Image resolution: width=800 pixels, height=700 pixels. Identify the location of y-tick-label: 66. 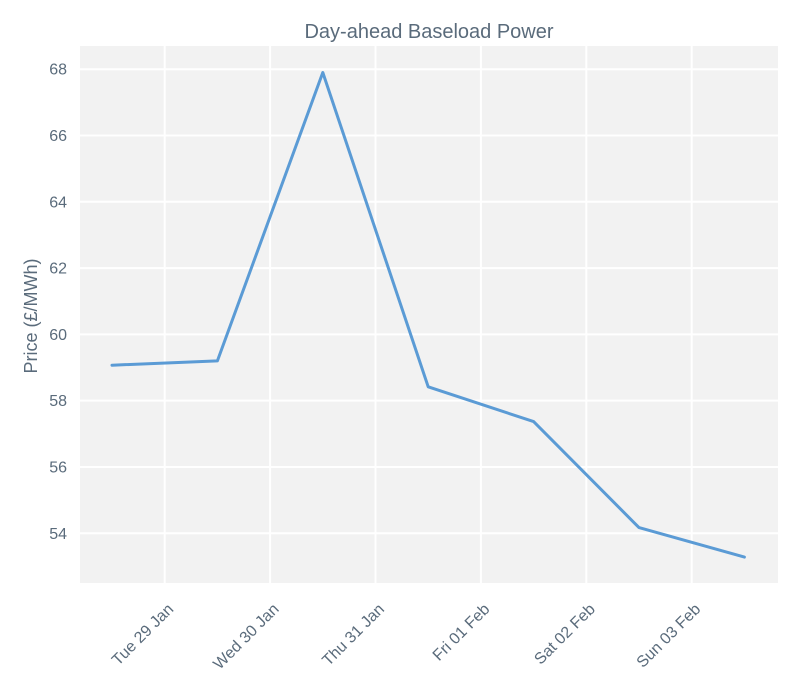
(58, 136).